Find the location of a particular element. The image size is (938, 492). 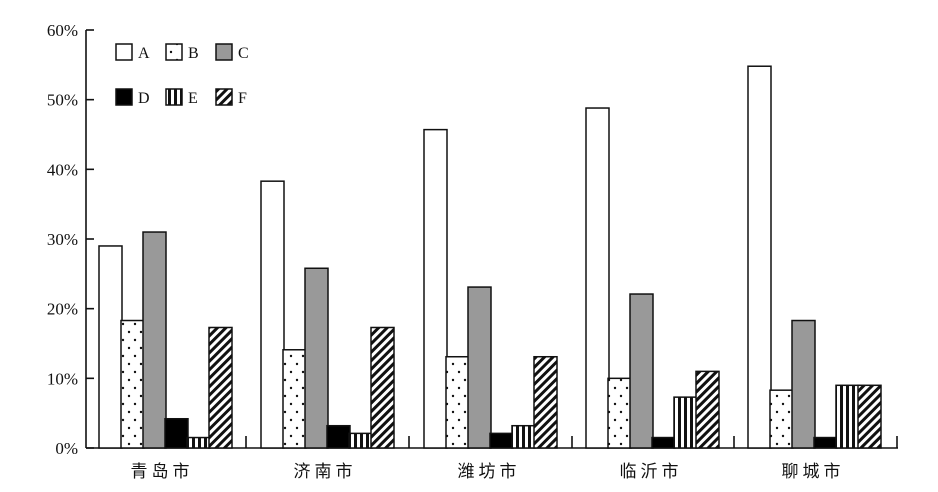

y-tick-label: 20% is located at coordinates (62, 309).